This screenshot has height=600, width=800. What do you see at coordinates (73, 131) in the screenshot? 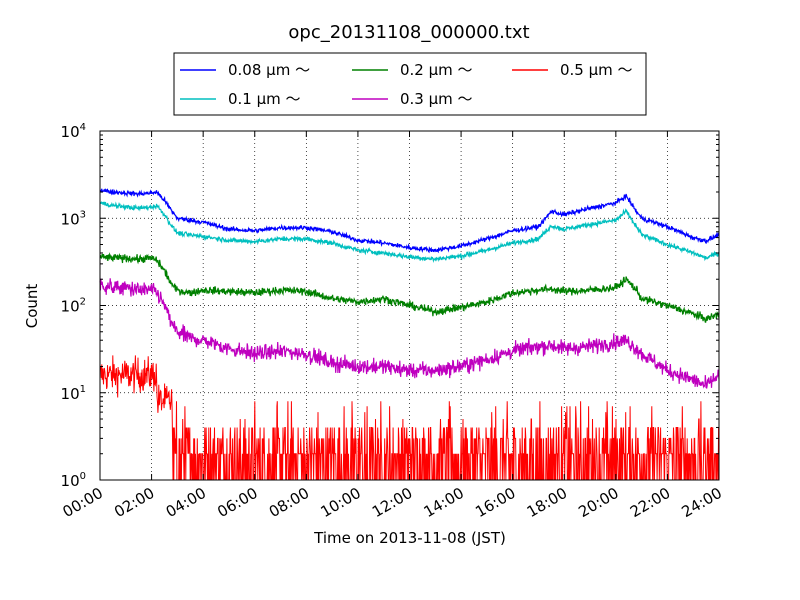
I see `y-tick-label: 10⁴` at bounding box center [73, 131].